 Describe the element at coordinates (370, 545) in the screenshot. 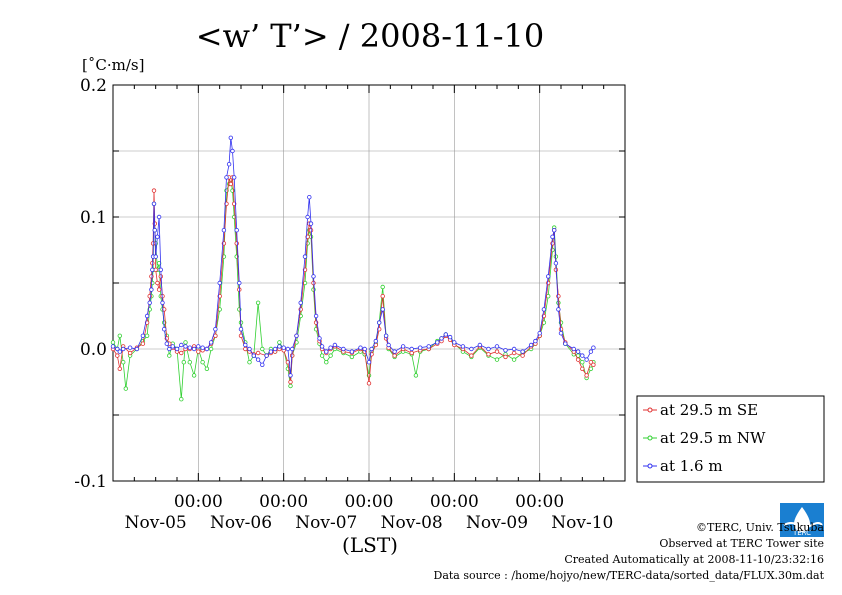

I see `x-axis-label: (LST)` at that location.